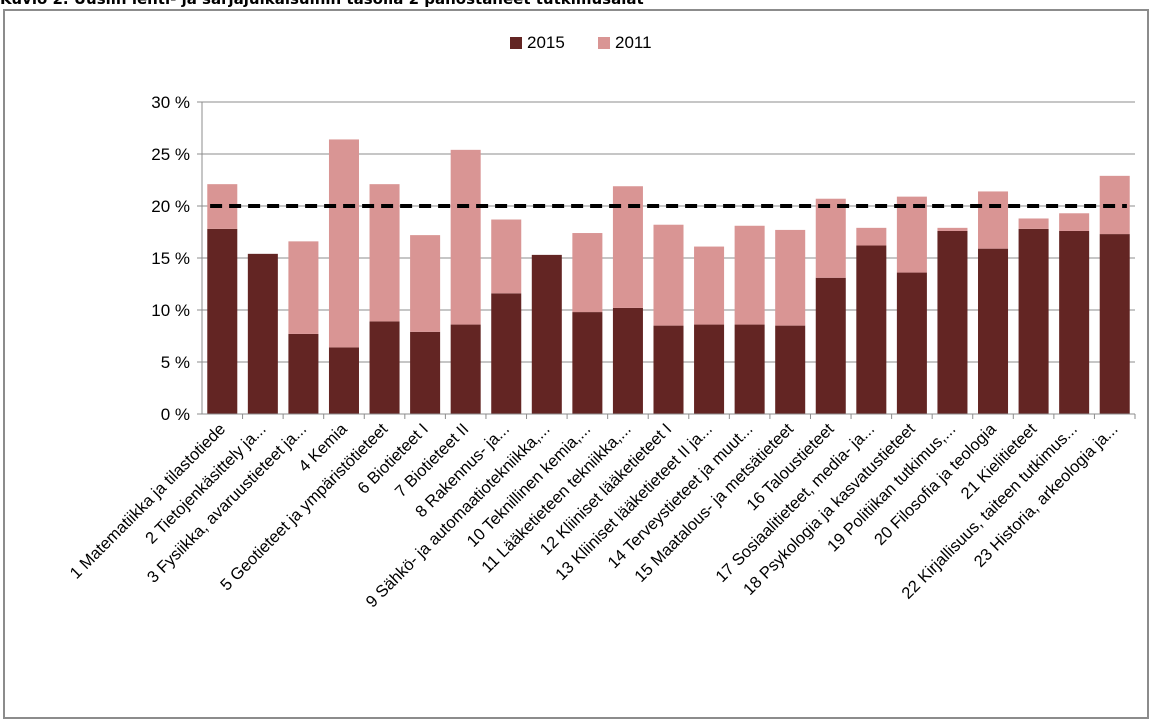 This screenshot has height=724, width=1152. I want to click on y-tick-label: 10 %, so click(170, 310).